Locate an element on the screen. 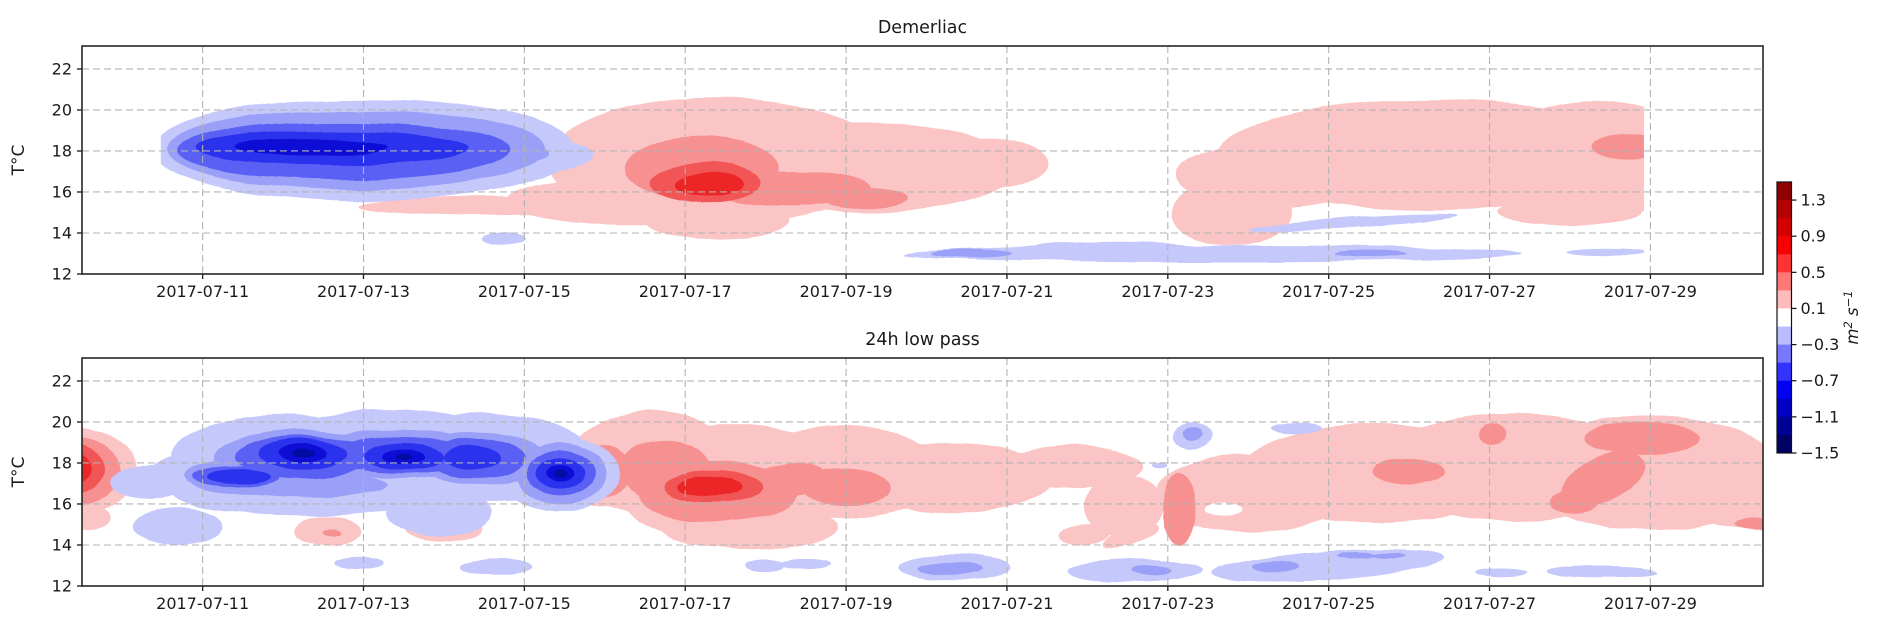 Image resolution: width=1892 pixels, height=634 pixels. contour-band-W is located at coordinates (1224, 509).